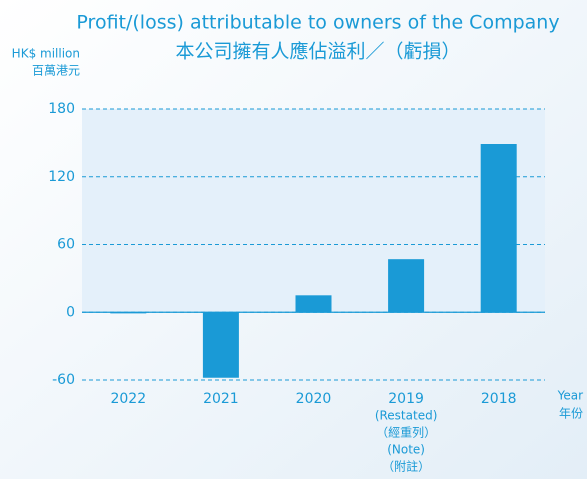 This screenshot has height=479, width=587. I want to click on y-axis-label: HK$ million, so click(46, 54).